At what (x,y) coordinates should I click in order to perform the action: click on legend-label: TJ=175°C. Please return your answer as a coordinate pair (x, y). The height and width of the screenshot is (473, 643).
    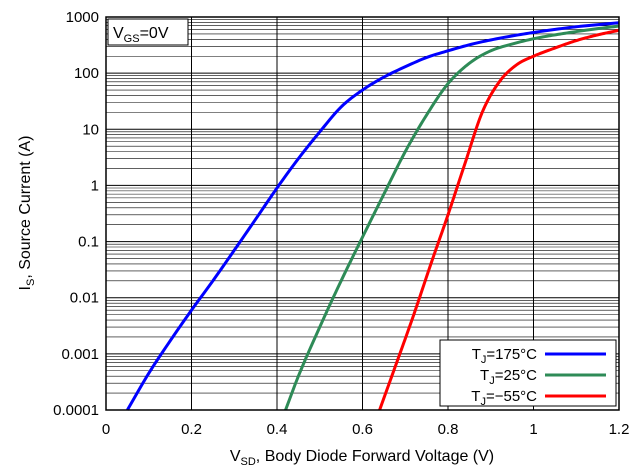
    Looking at the image, I should click on (504, 356).